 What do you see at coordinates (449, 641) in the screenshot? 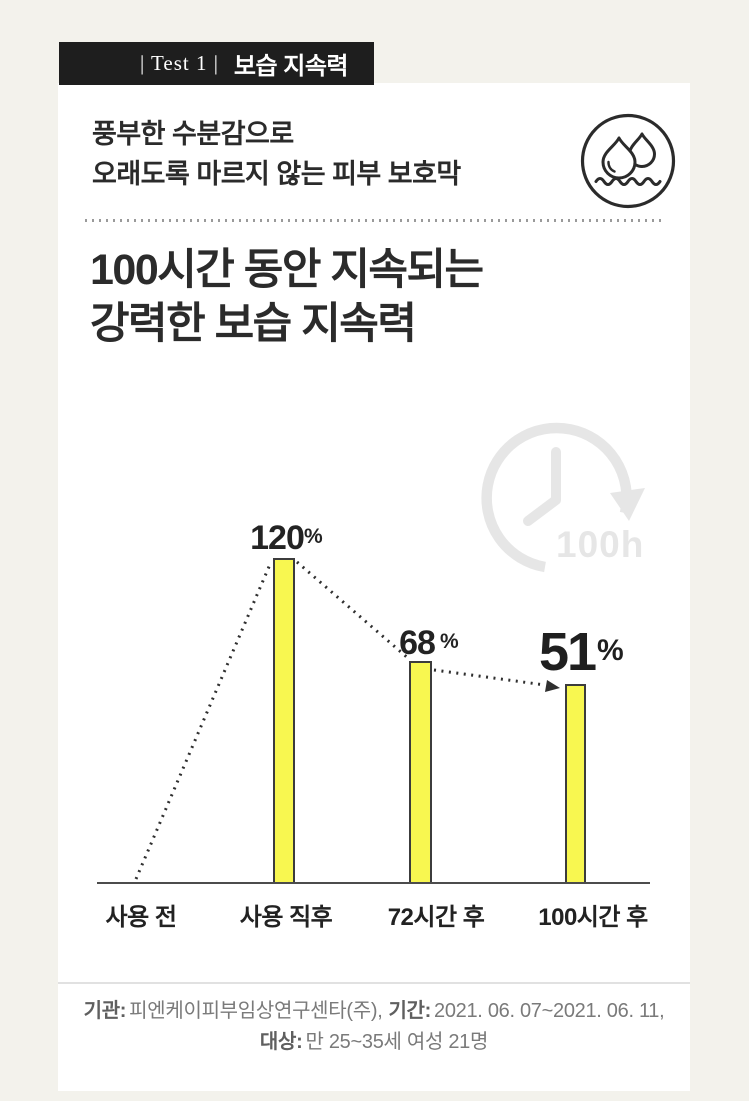
I see `value-68-unit: %` at bounding box center [449, 641].